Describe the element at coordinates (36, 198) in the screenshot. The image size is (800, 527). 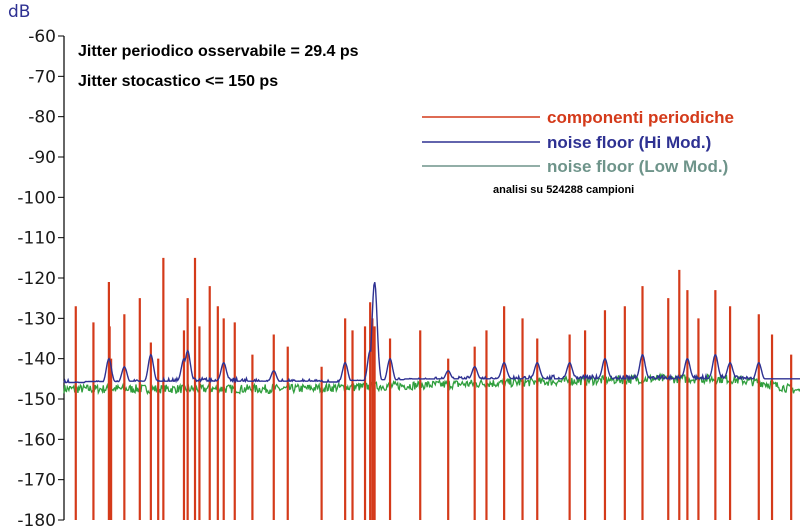
I see `y-tick-label: -100` at that location.